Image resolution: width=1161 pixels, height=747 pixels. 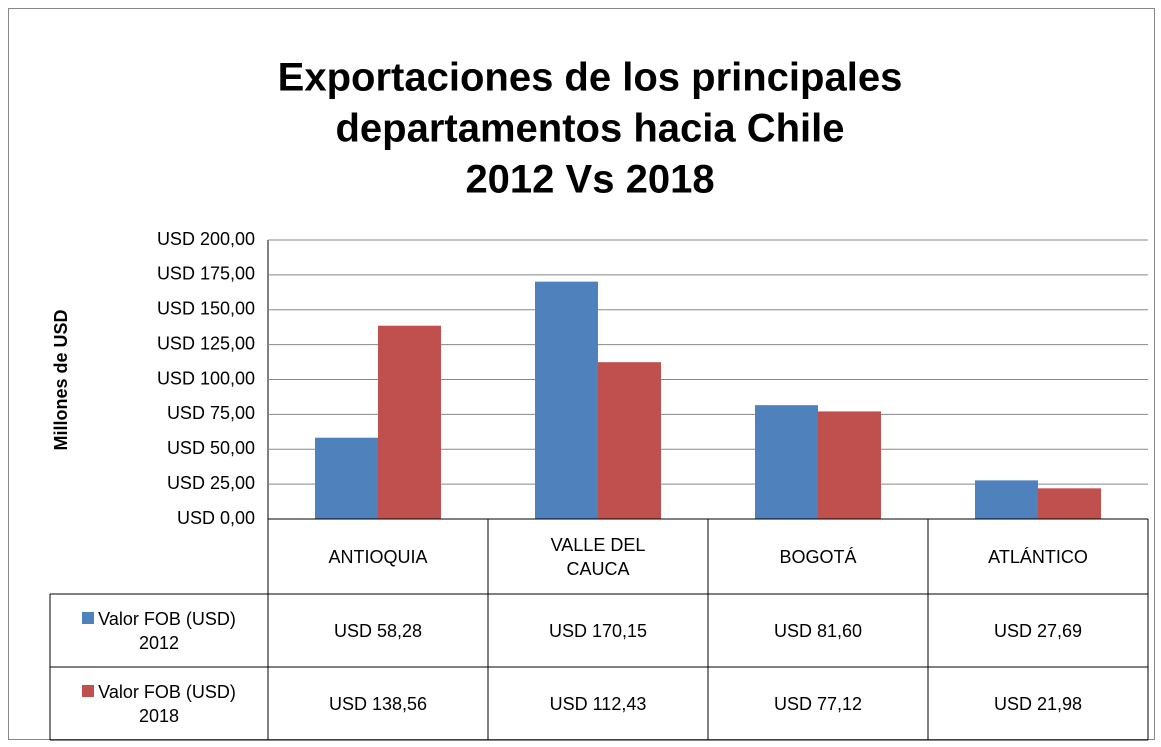 I want to click on legend-entry: Valor FOB (USD) 2012, so click(x=159, y=630).